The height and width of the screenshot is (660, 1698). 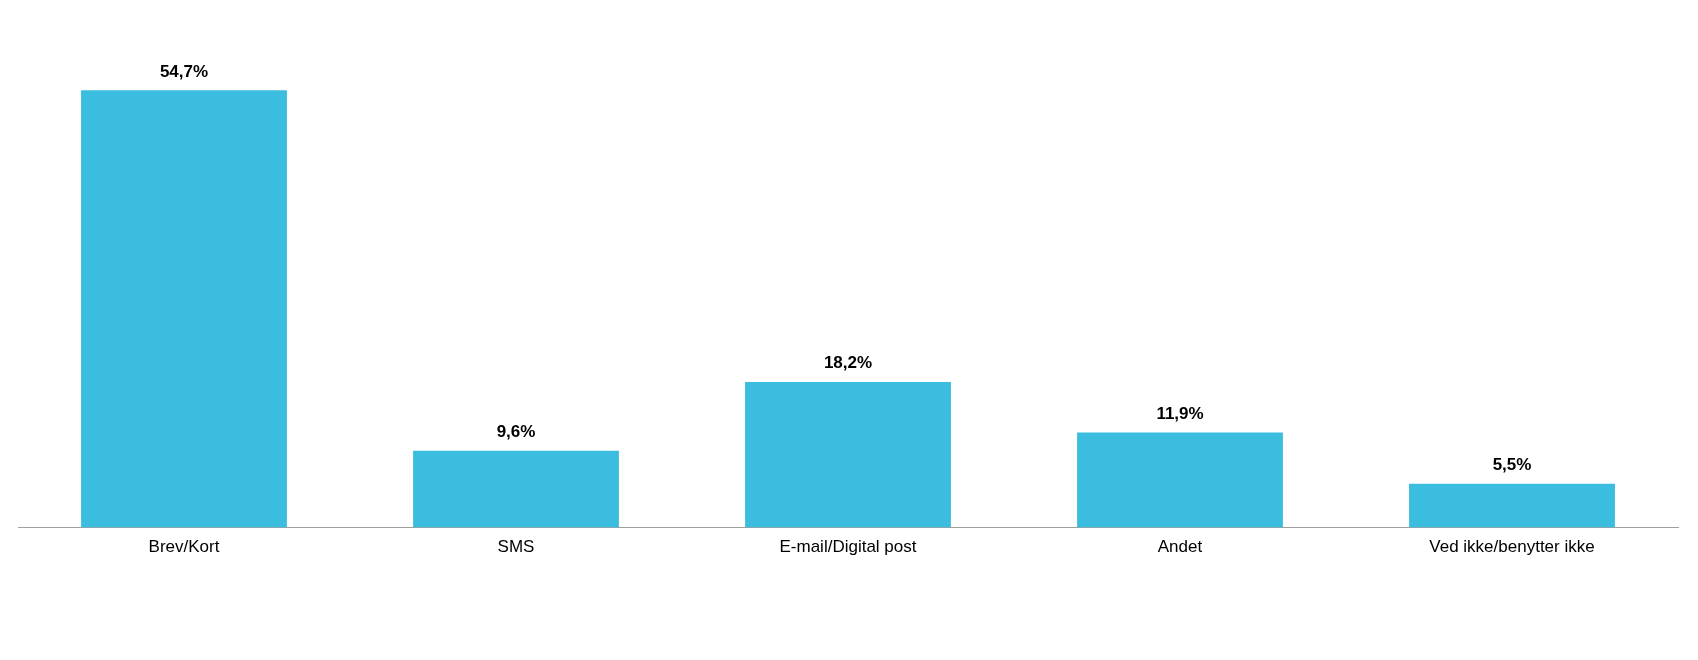 I want to click on data-label: 11,9%, so click(x=1180, y=413).